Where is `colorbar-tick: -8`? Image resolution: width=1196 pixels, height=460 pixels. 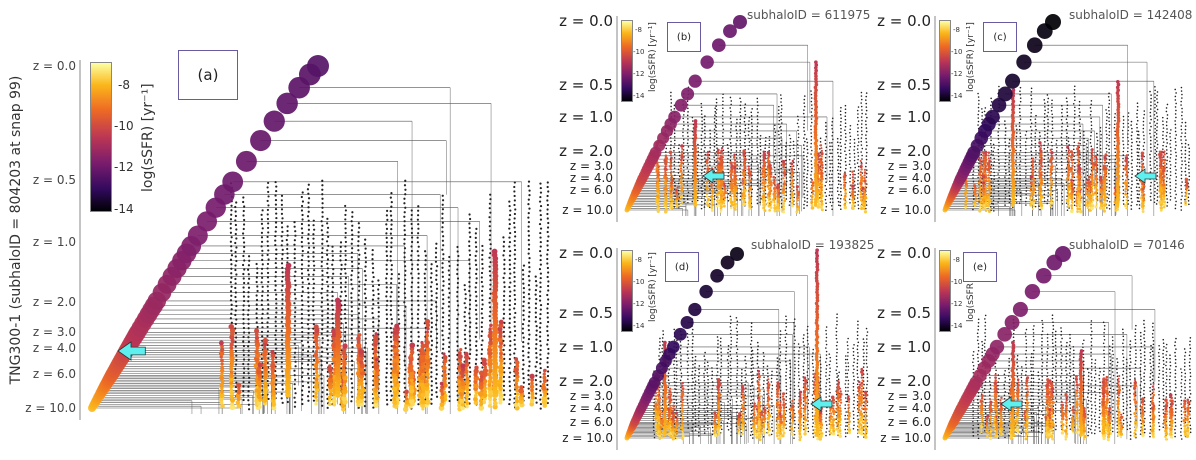 colorbar-tick: -8 is located at coordinates (124, 85).